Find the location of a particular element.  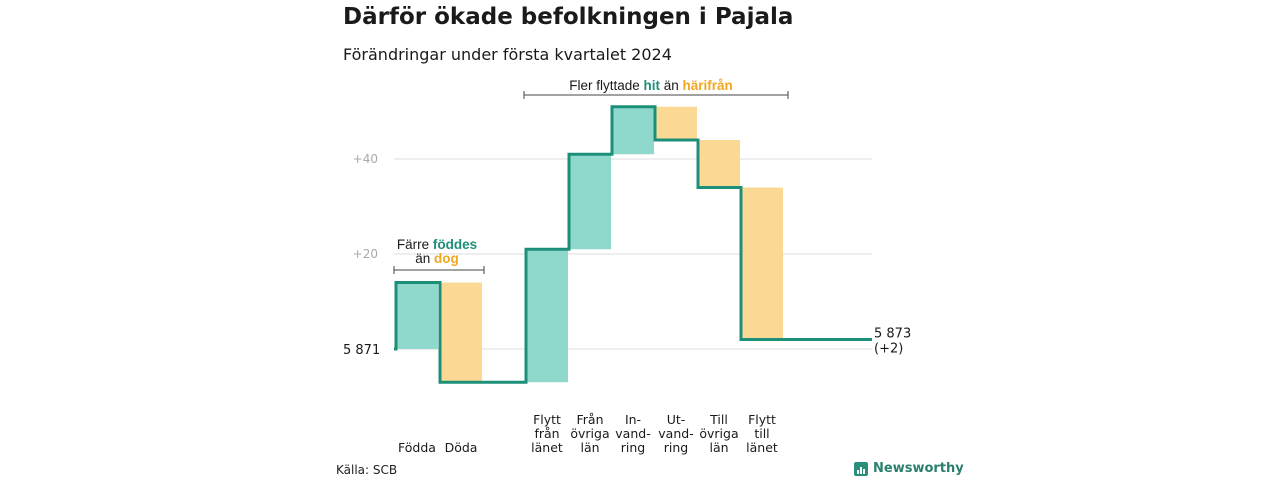

source-note: Källa: SCB is located at coordinates (367, 470).